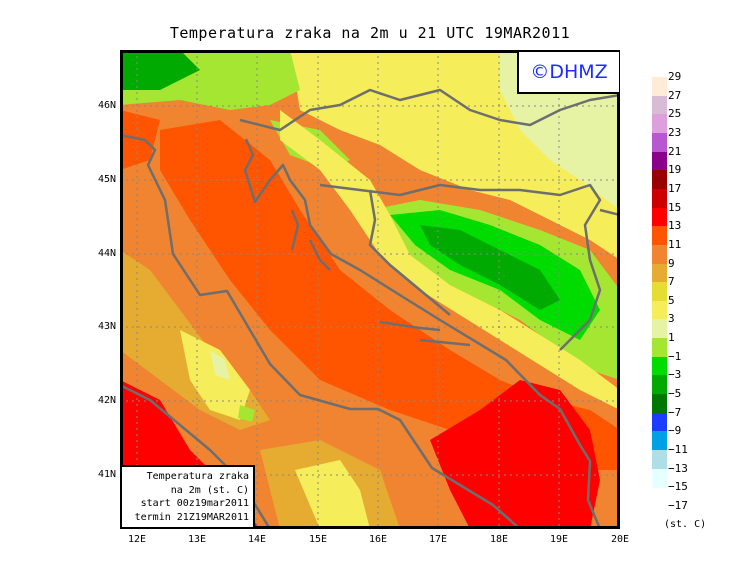  Describe the element at coordinates (675, 244) in the screenshot. I see `legend-label: 11` at that location.